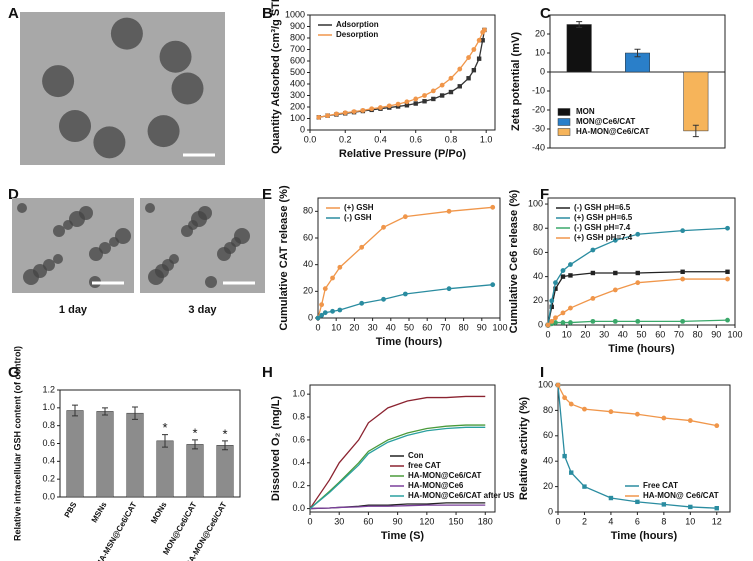 The image size is (753, 561). I want to click on x-tick-label: 120, so click(426, 521).